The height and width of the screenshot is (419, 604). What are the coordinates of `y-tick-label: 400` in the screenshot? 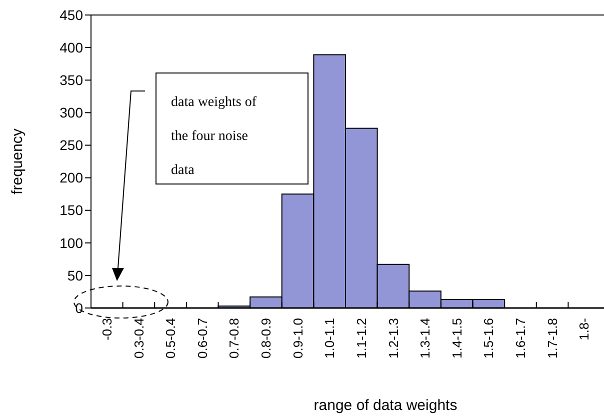 It's located at (72, 47).